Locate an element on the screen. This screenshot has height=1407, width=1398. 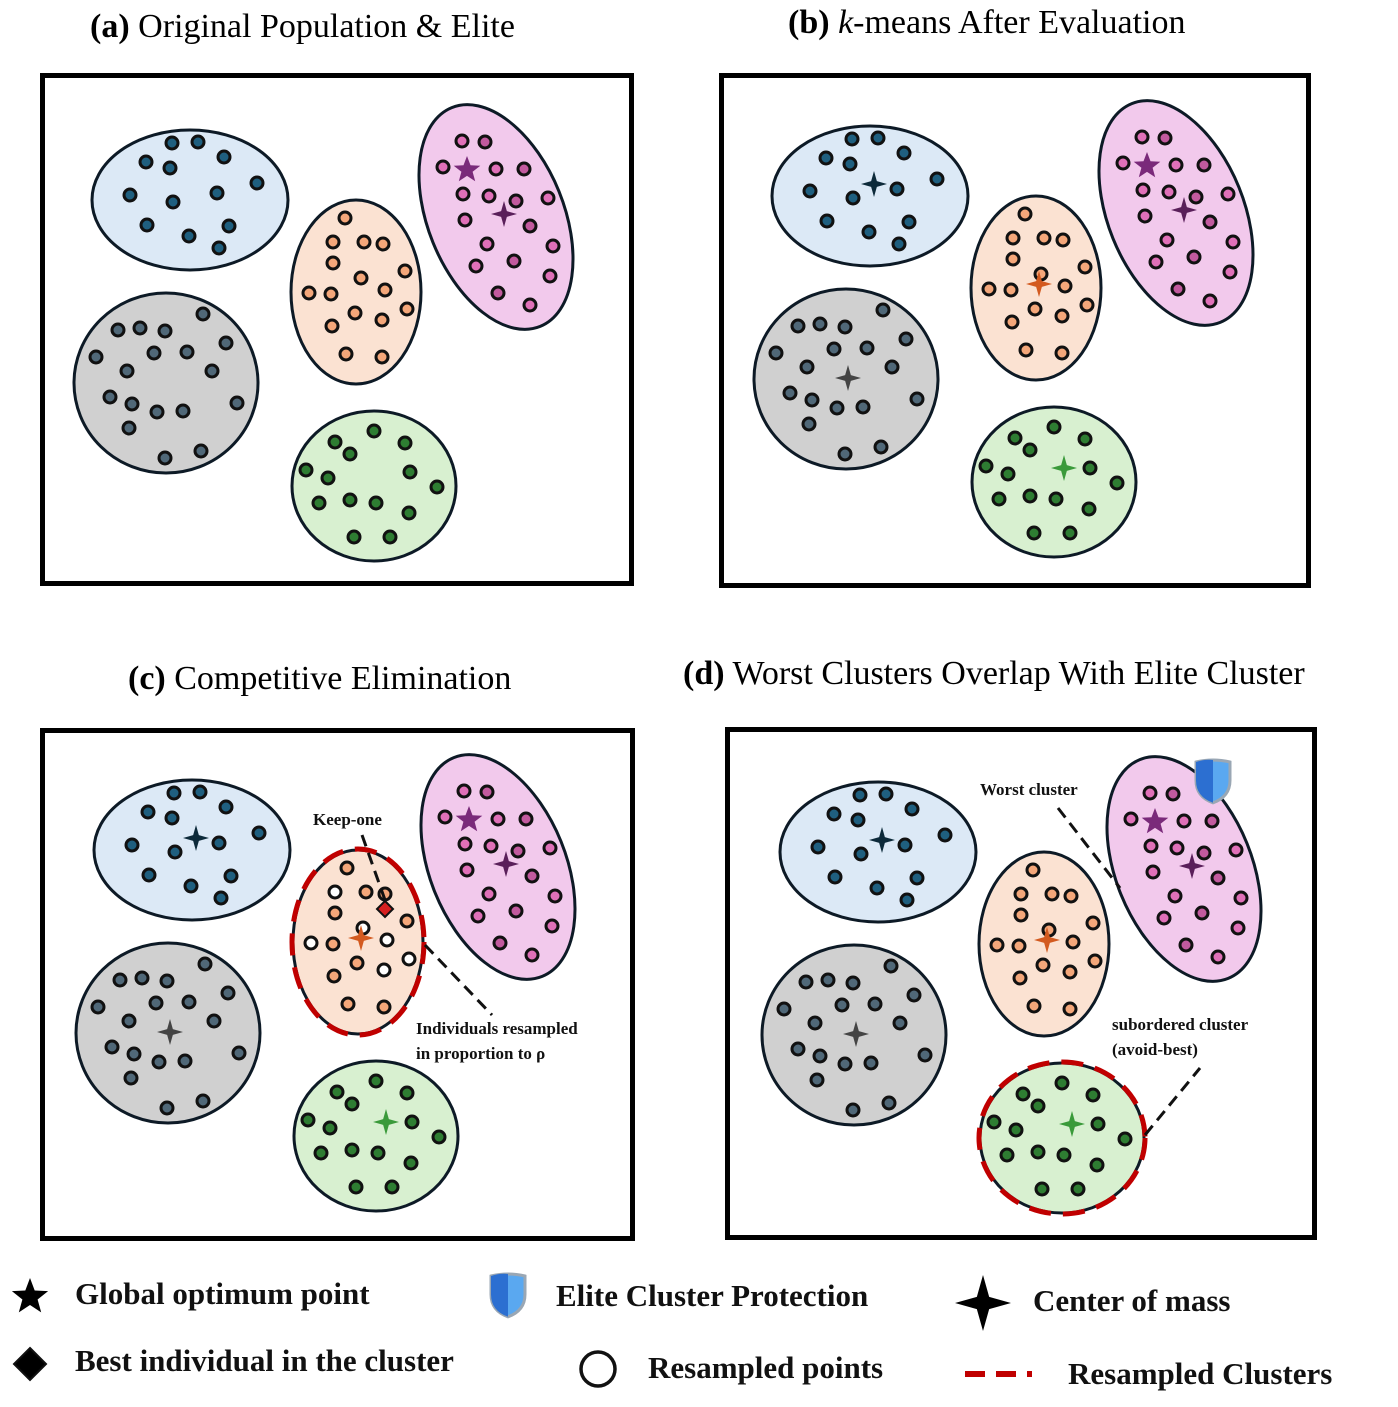
panel-c-orange-cluster-dashed-outline is located at coordinates (358, 942).